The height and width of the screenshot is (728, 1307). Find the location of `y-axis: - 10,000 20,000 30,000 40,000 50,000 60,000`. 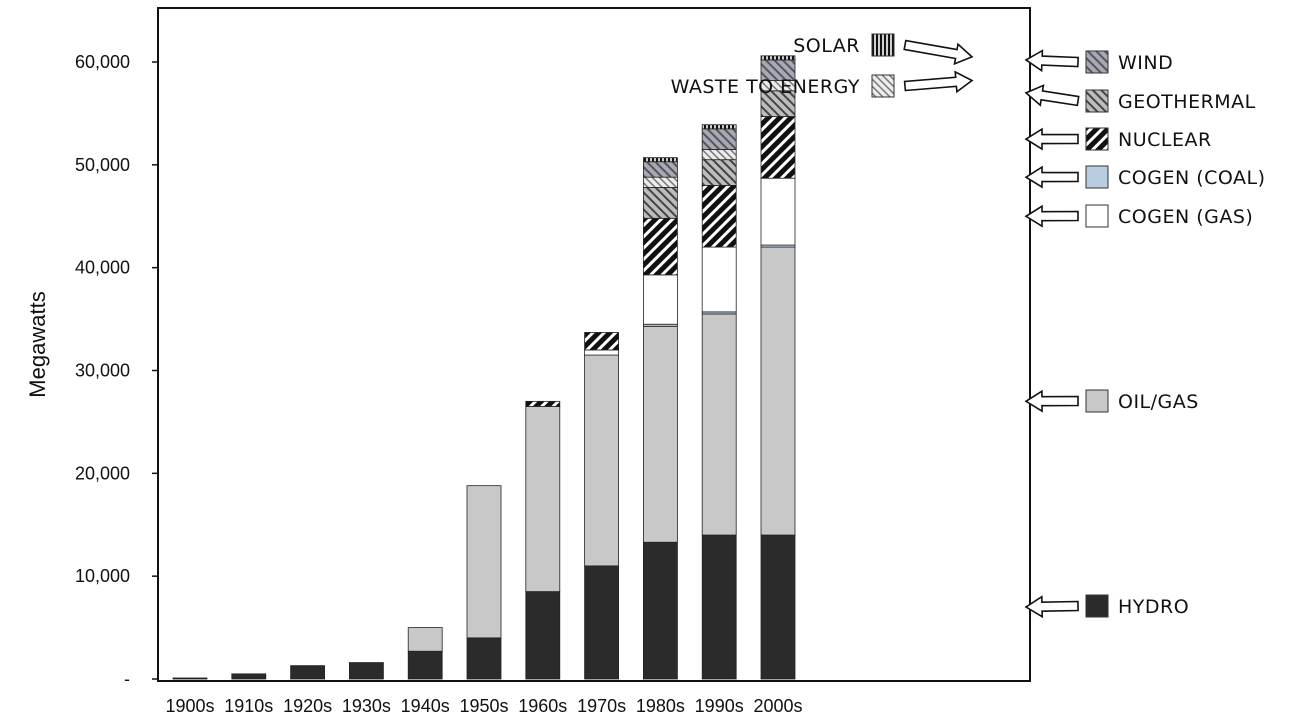

y-axis: - 10,000 20,000 30,000 40,000 50,000 60,000 is located at coordinates (116, 370).